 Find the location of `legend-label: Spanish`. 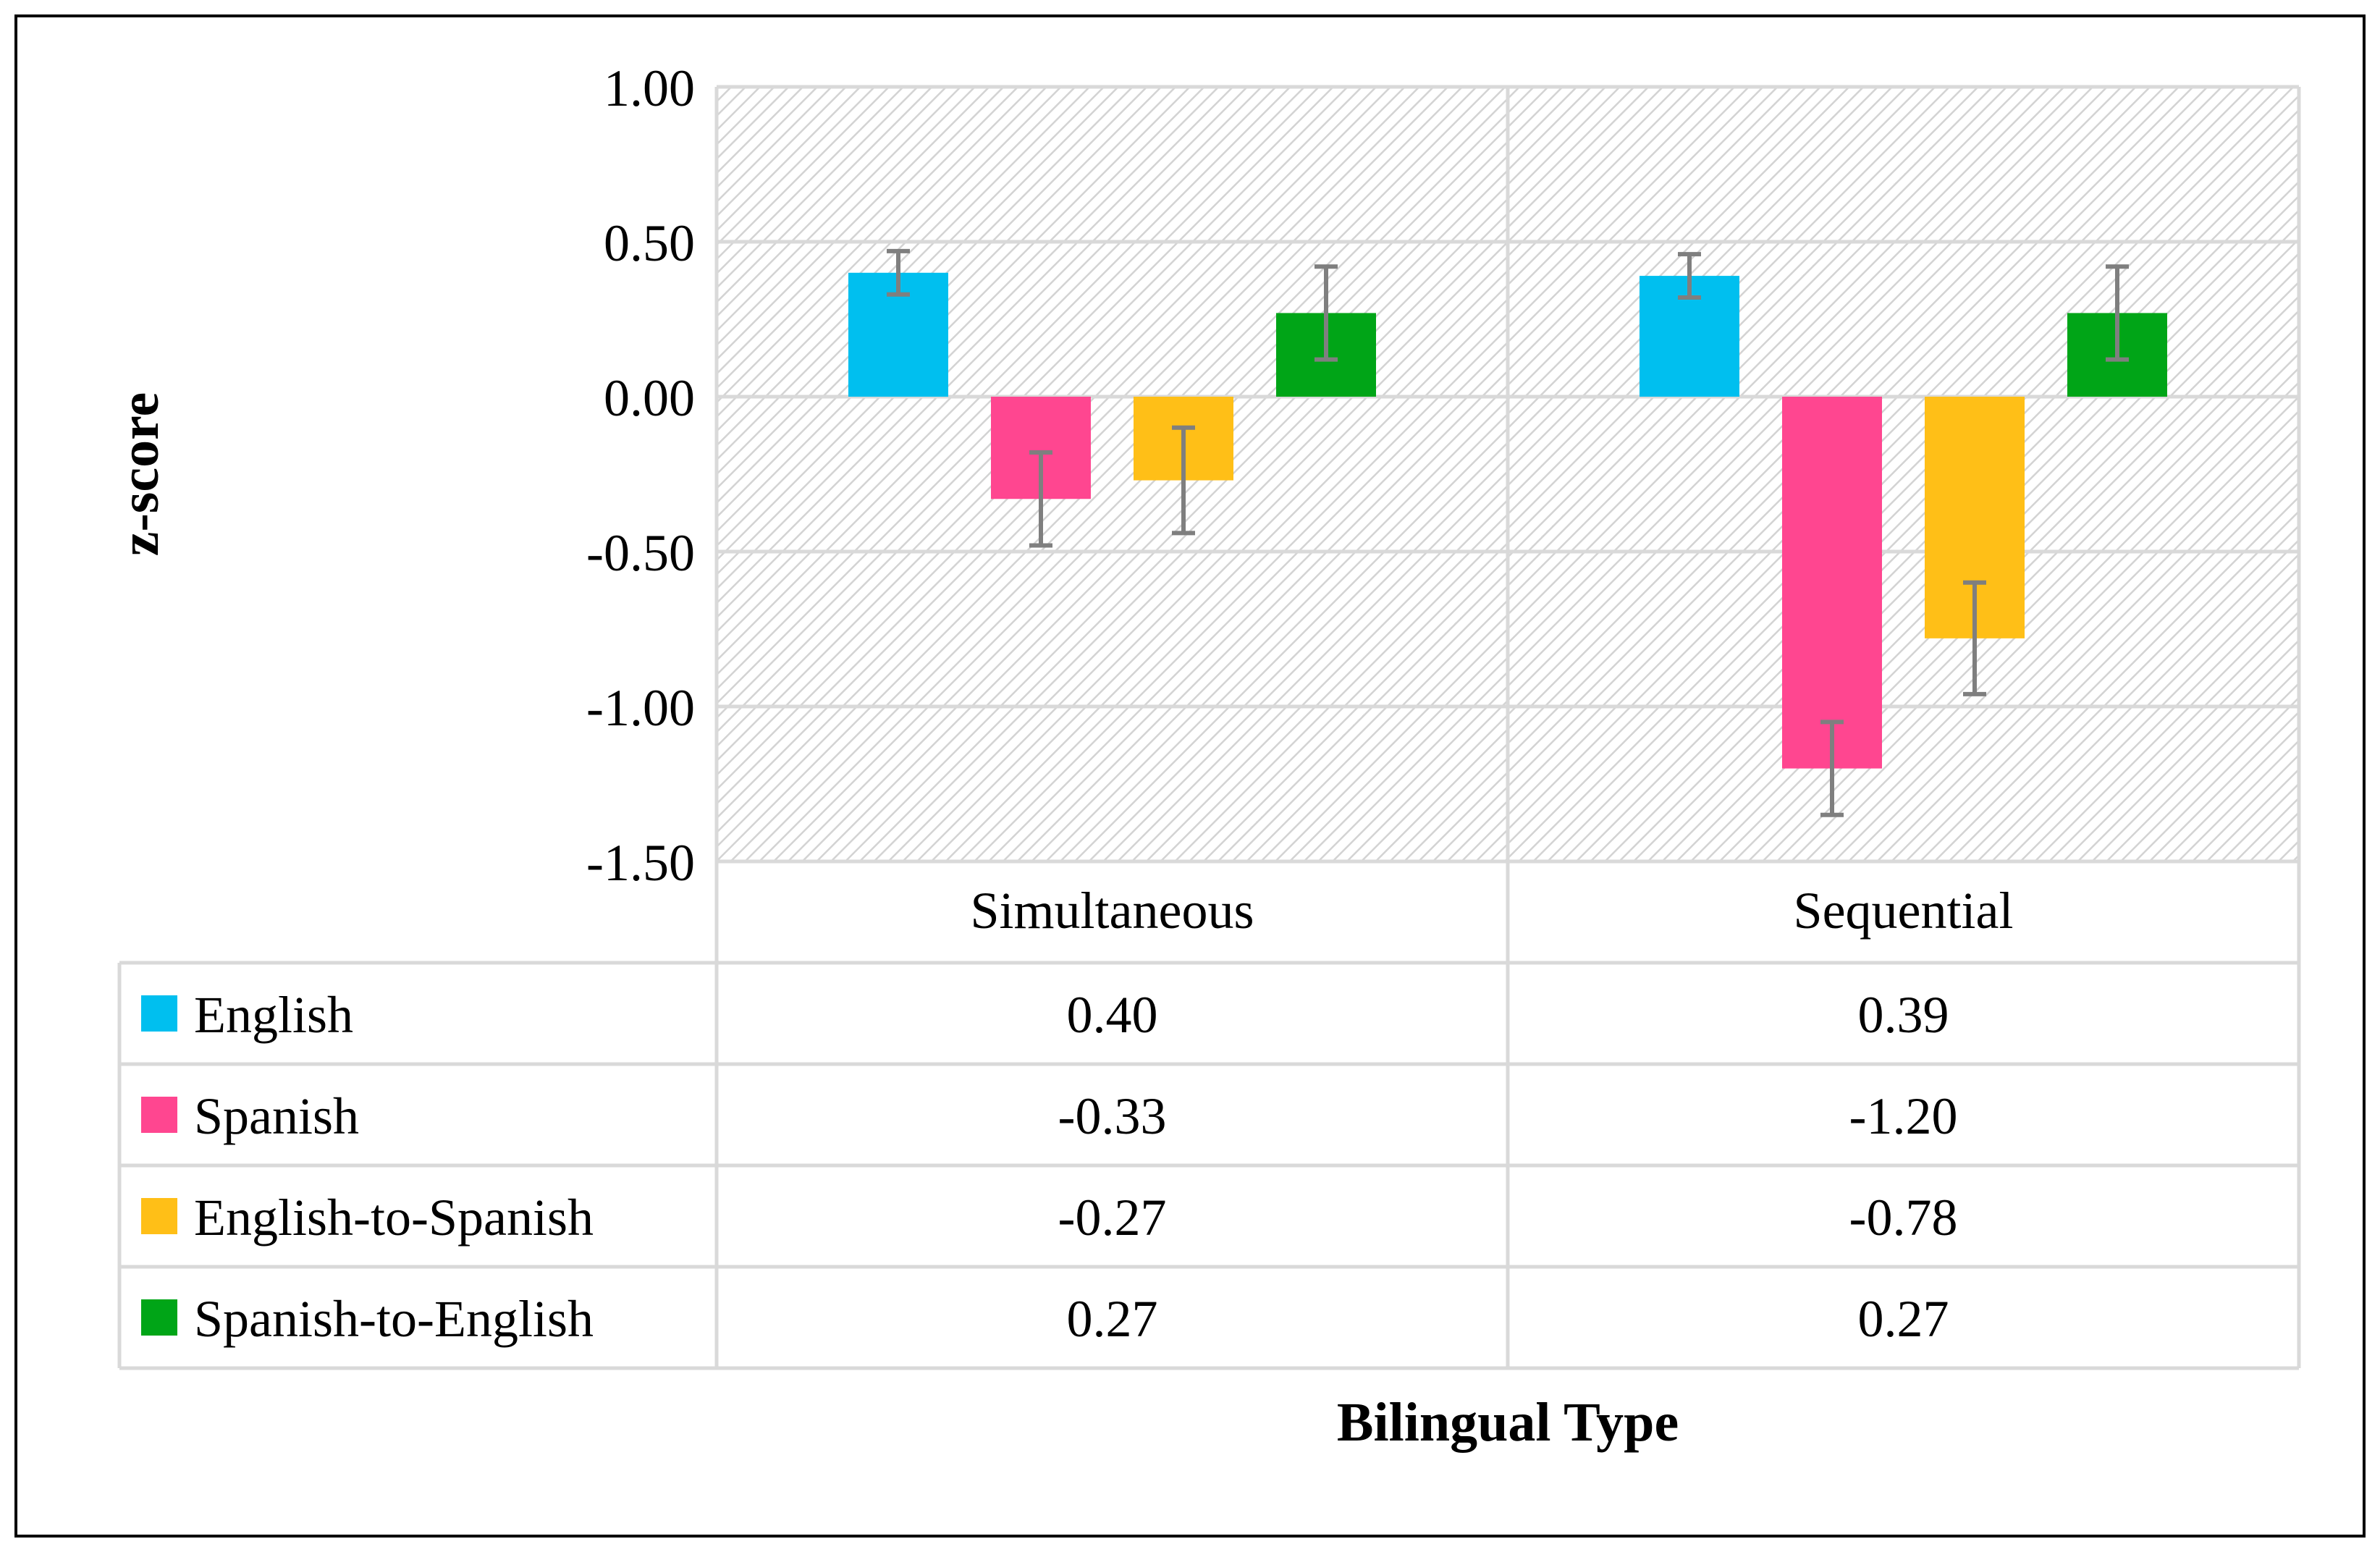

legend-label: Spanish is located at coordinates (276, 1116).